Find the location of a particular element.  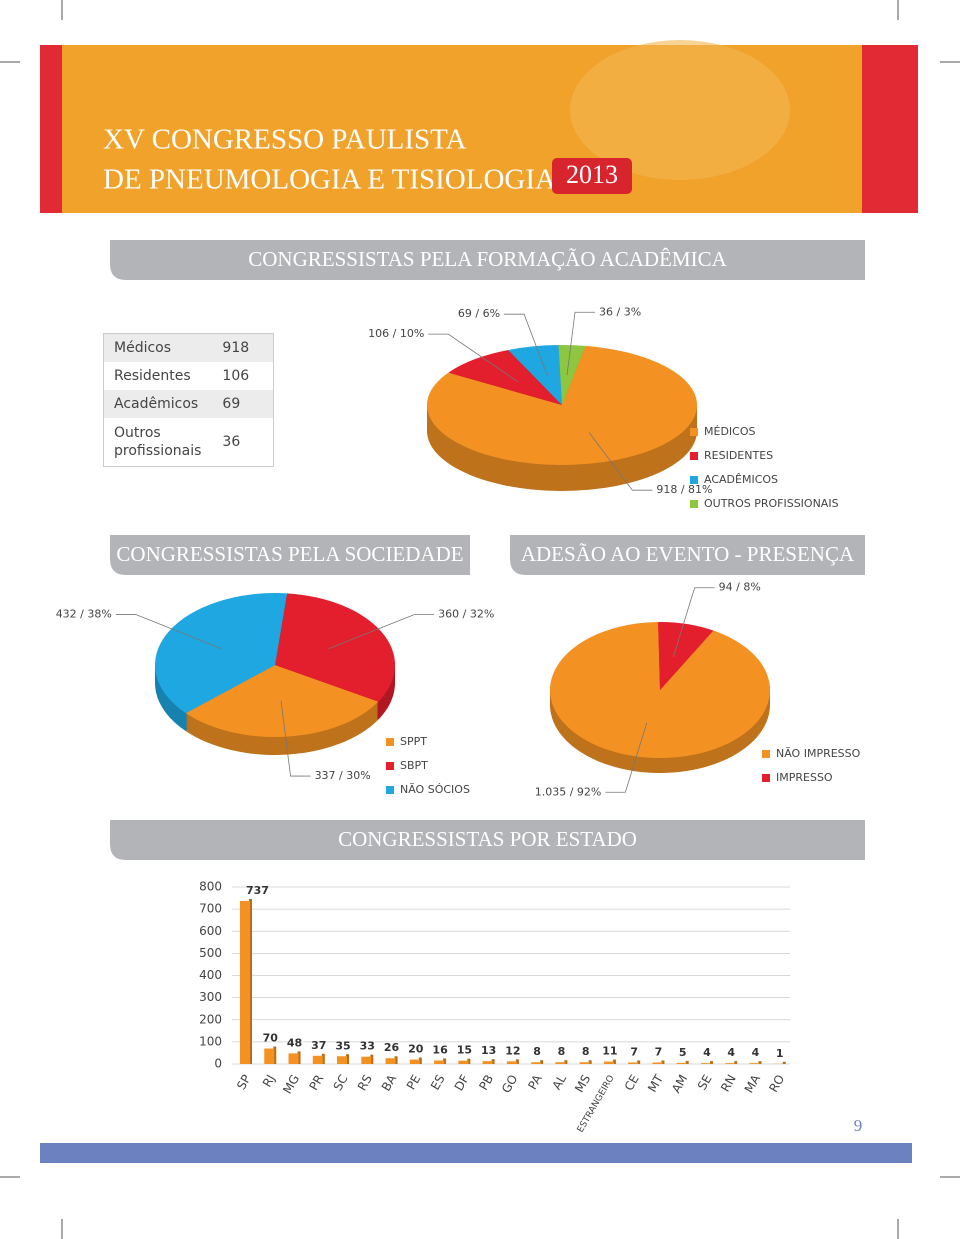

legend-label: NÃO IMPRESSO is located at coordinates (818, 753).